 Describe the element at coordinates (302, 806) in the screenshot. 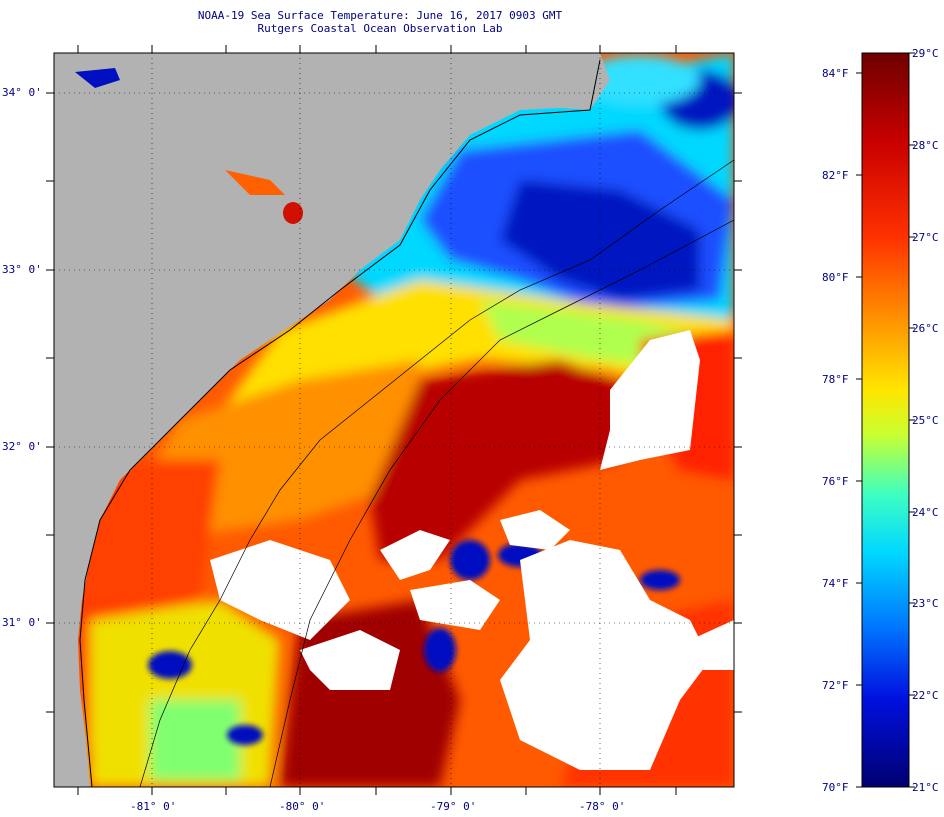

I see `lon-label: -80° 0'` at that location.